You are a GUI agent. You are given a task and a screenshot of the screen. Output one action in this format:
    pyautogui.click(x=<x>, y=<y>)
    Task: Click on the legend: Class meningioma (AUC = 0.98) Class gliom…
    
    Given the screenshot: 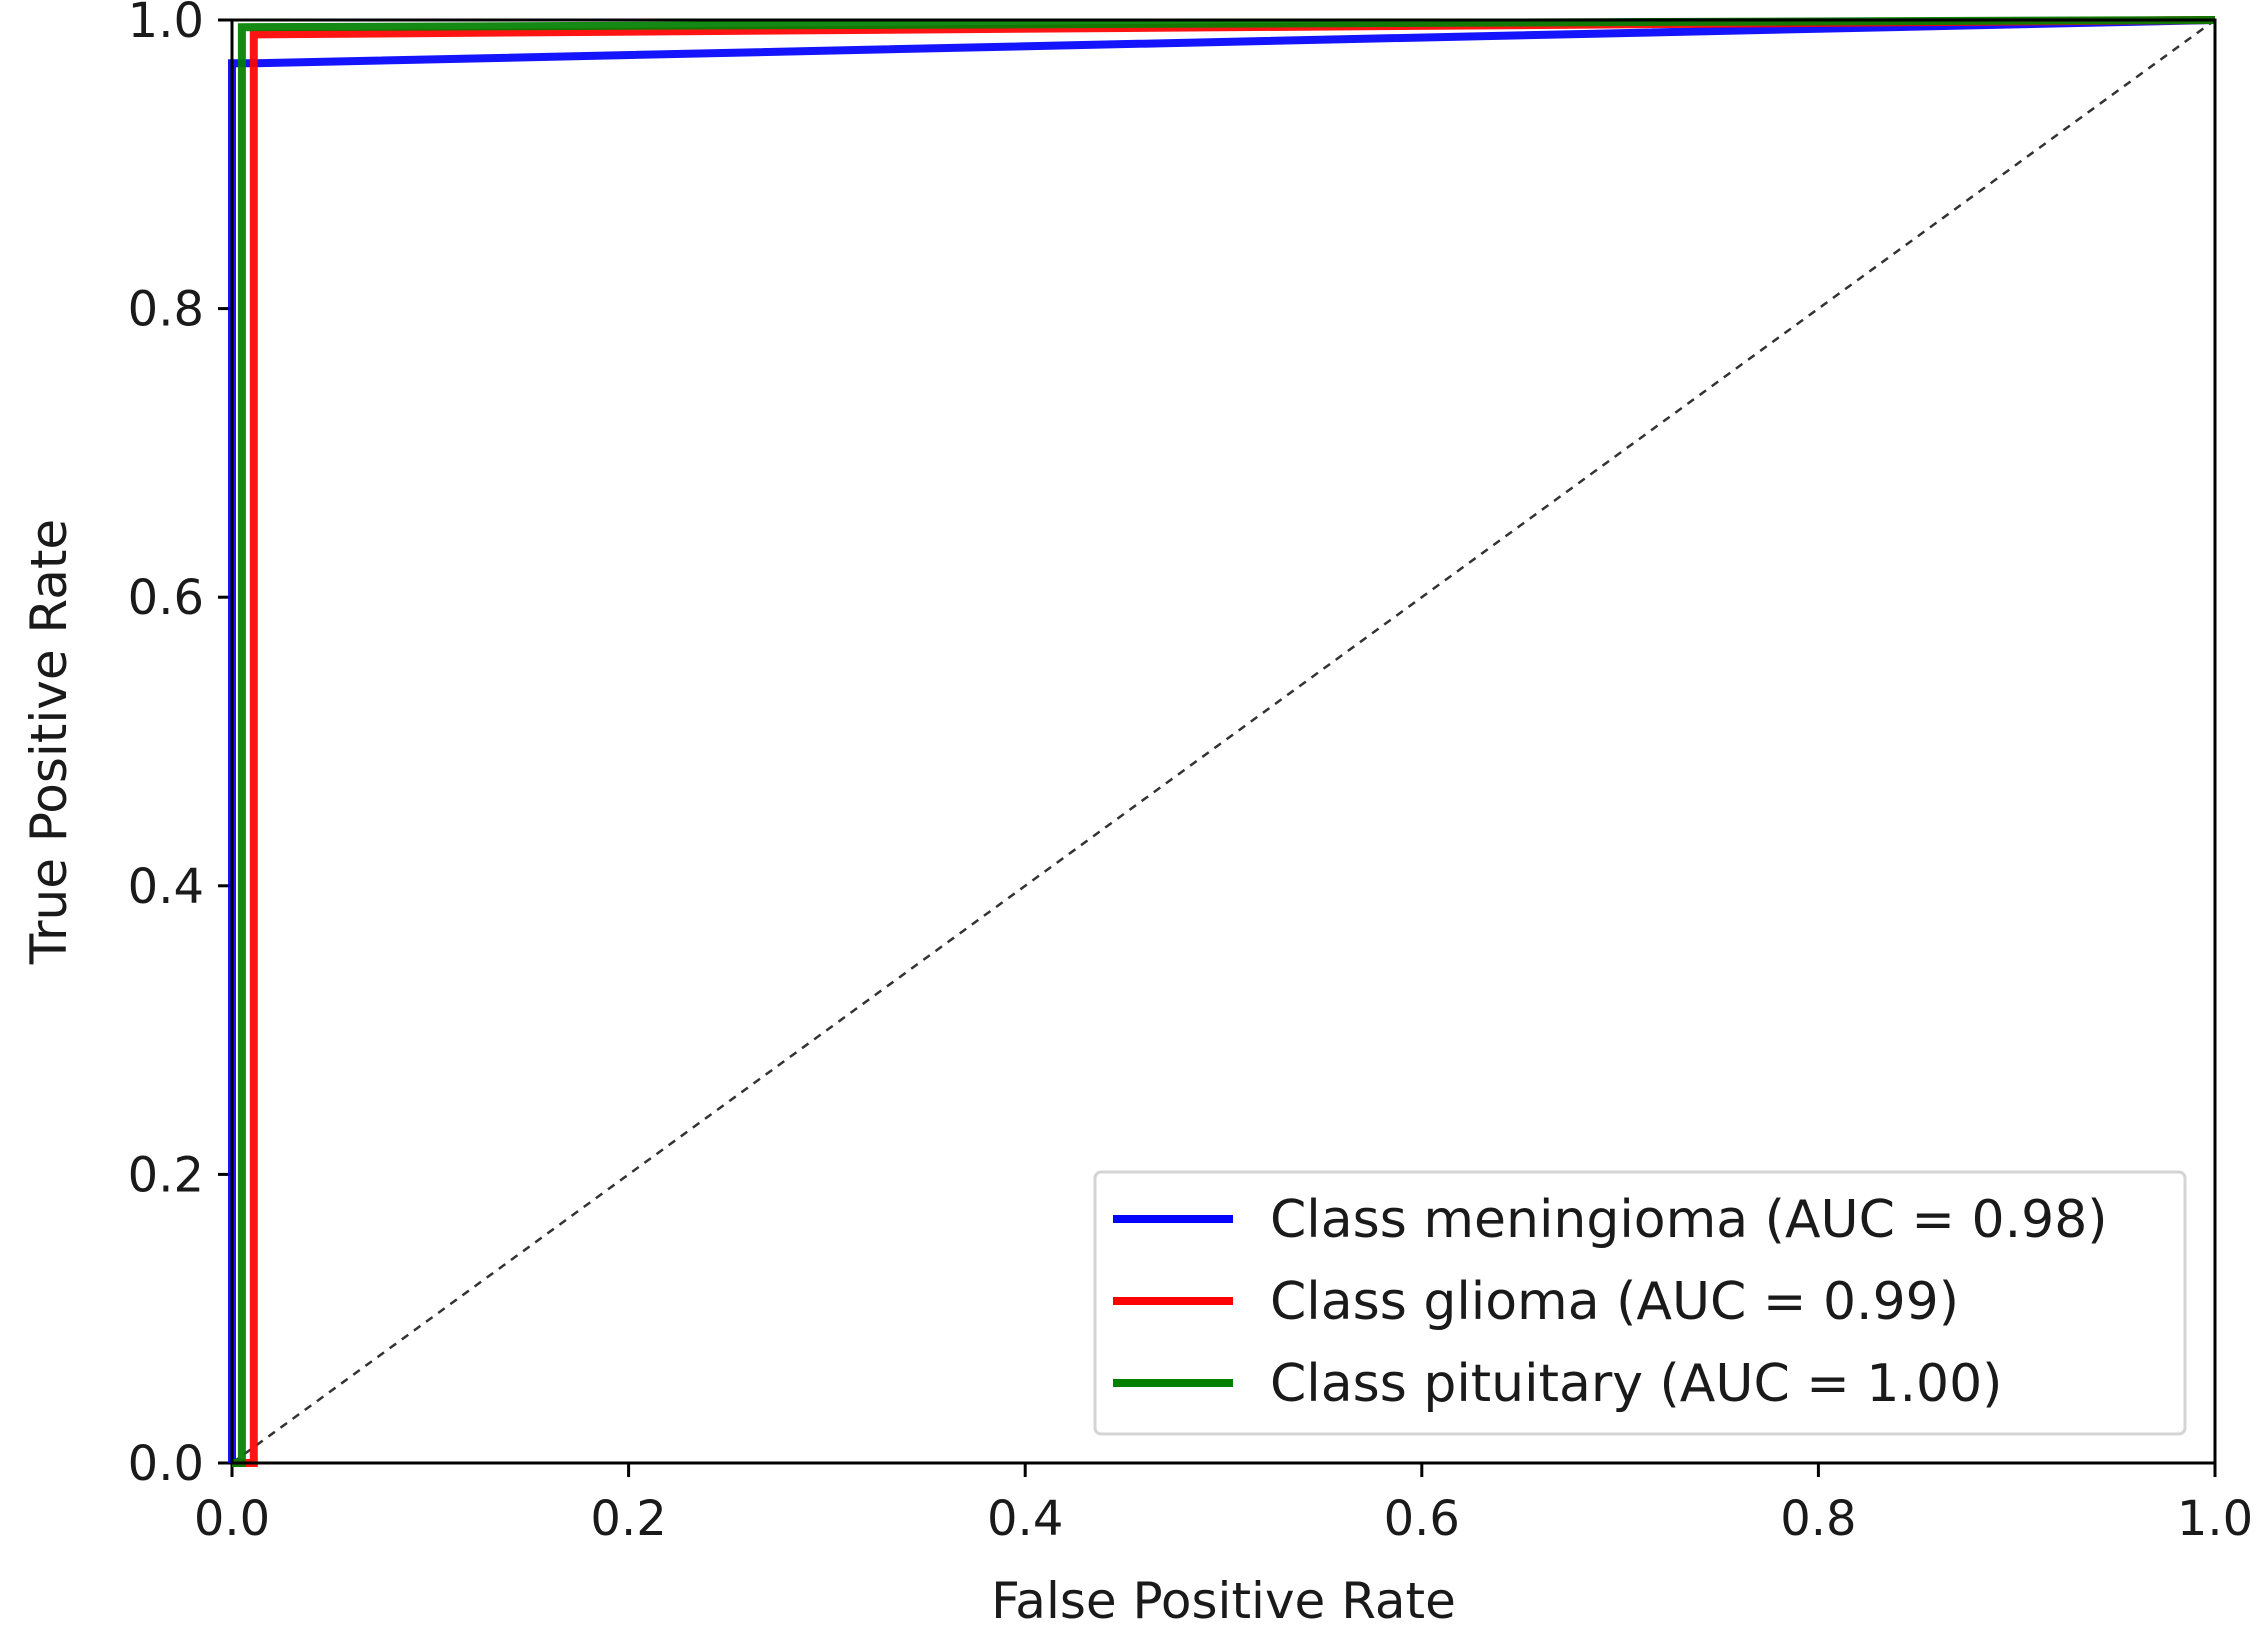 What is the action you would take?
    pyautogui.click(x=1640, y=1303)
    